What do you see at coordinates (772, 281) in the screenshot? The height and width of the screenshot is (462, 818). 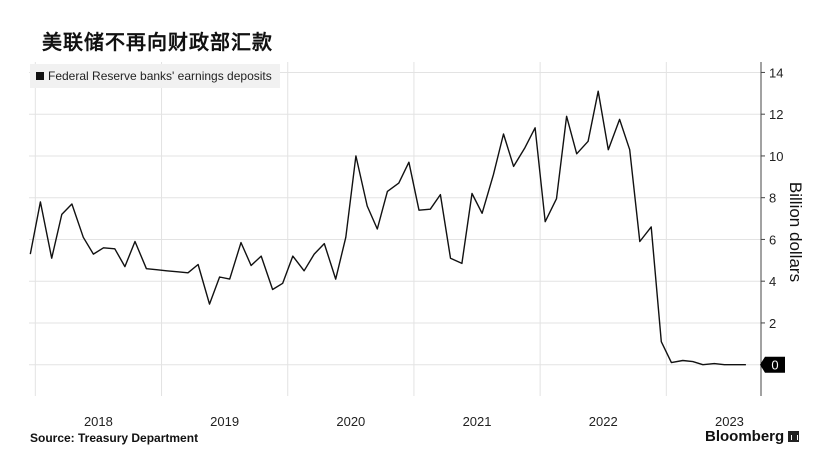 I see `y-tick-label: 4` at bounding box center [772, 281].